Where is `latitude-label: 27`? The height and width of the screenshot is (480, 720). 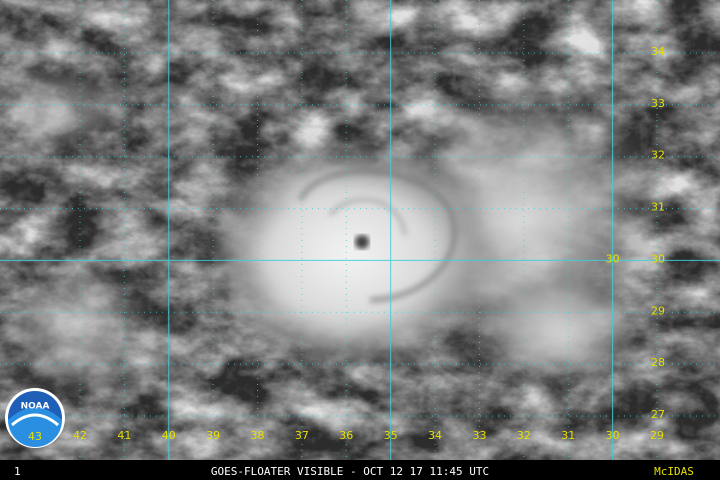 latitude-label: 27 is located at coordinates (658, 414).